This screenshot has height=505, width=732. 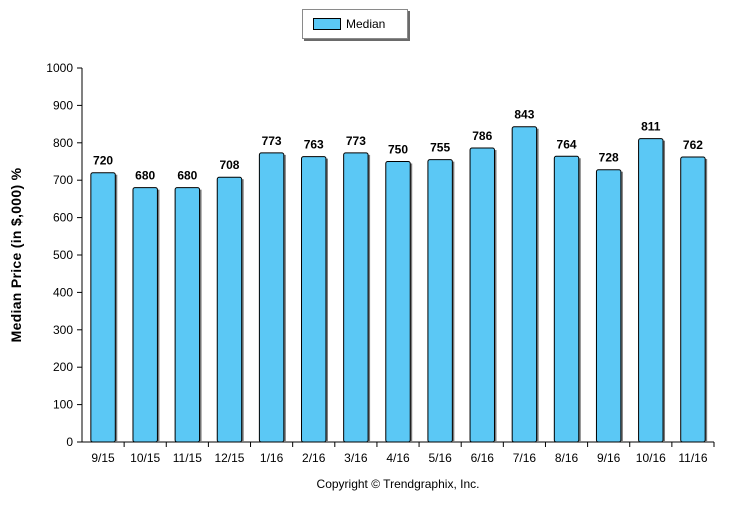 I want to click on data-label: 720, so click(x=103, y=161).